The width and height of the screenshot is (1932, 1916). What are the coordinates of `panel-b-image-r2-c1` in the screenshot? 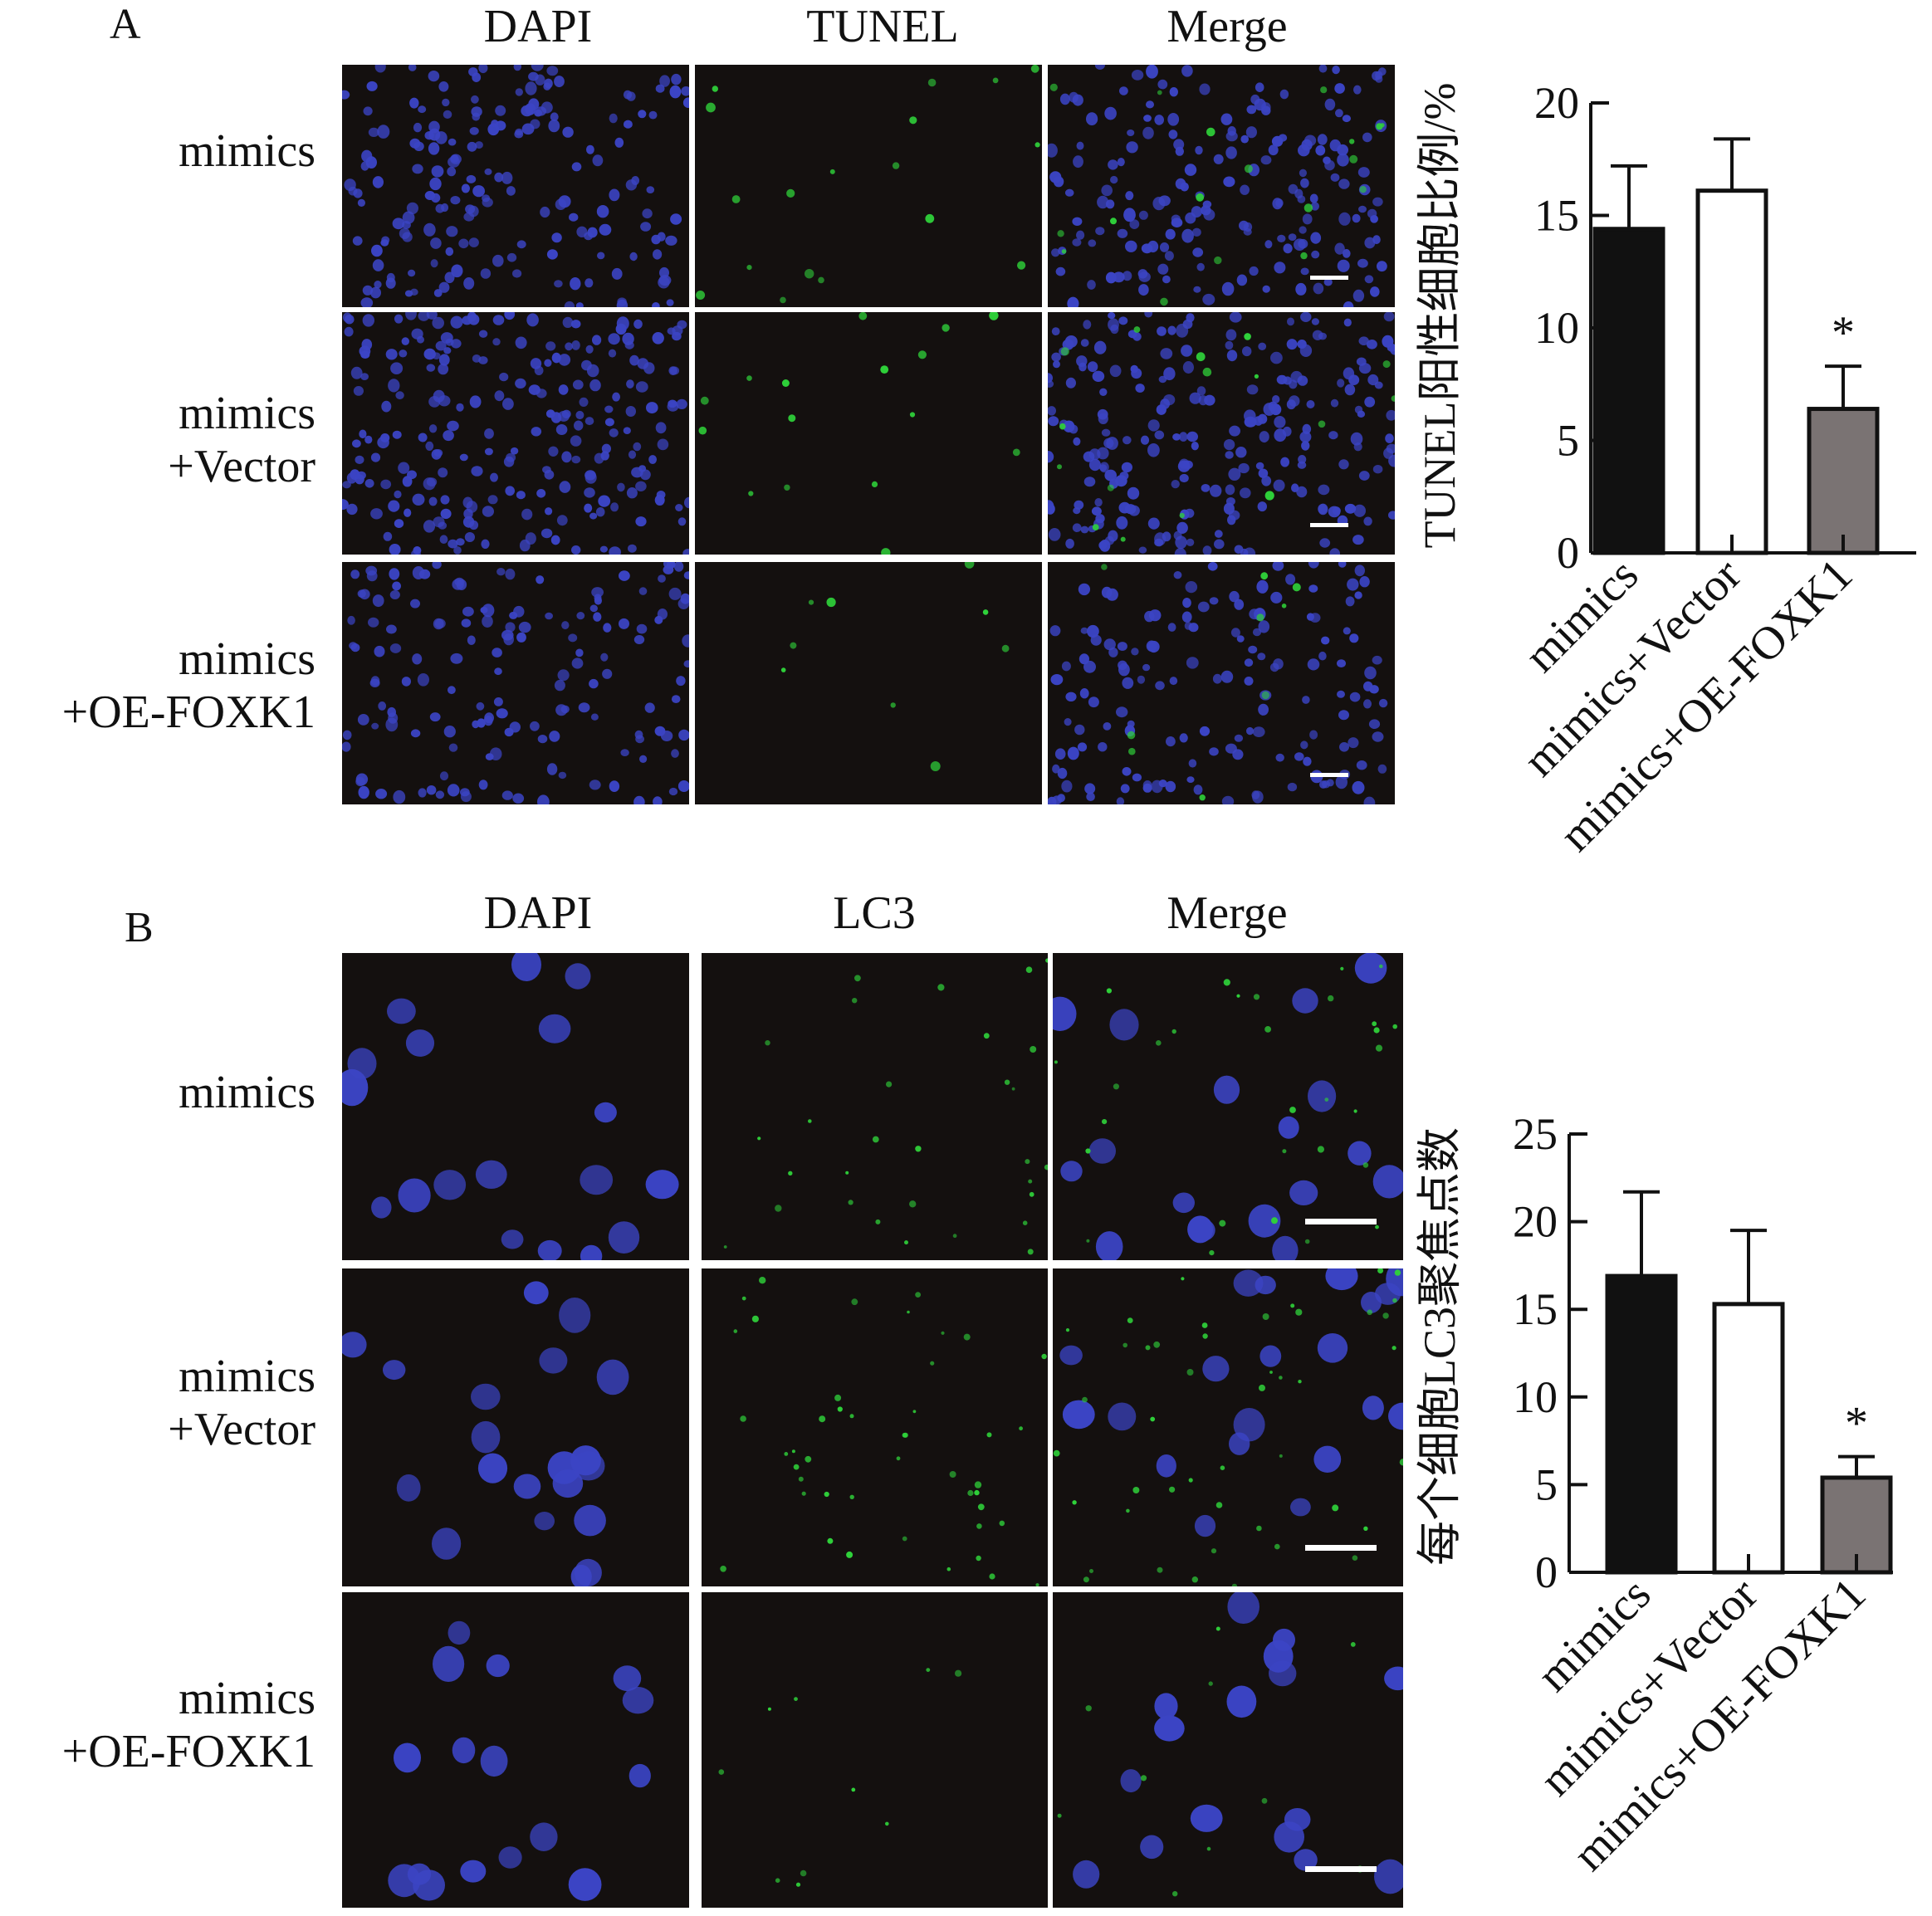 It's located at (515, 1427).